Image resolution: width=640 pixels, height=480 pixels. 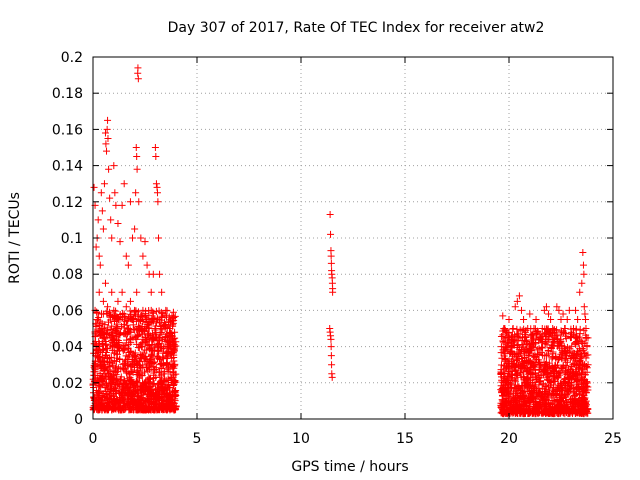 What do you see at coordinates (72, 239) in the screenshot?
I see `y-tick-label: 0.1` at bounding box center [72, 239].